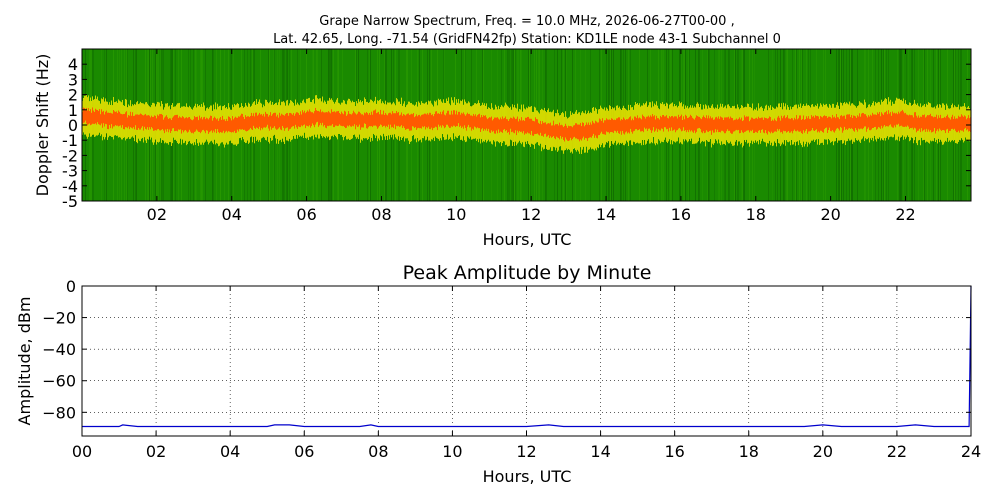 Image resolution: width=1000 pixels, height=500 pixels. Describe the element at coordinates (600, 451) in the screenshot. I see `amplitude-x-tick-label: 14` at that location.